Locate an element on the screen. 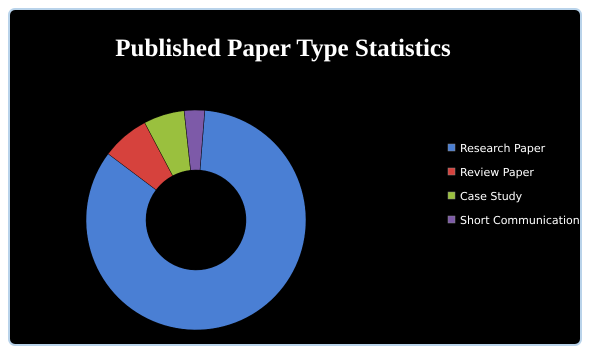  legend-label: Review Paper is located at coordinates (497, 172).